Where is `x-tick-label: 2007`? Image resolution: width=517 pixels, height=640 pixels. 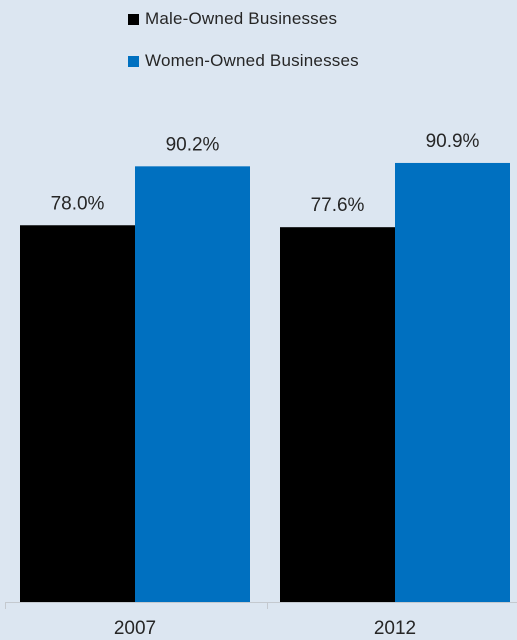
x-tick-label: 2007 is located at coordinates (135, 628).